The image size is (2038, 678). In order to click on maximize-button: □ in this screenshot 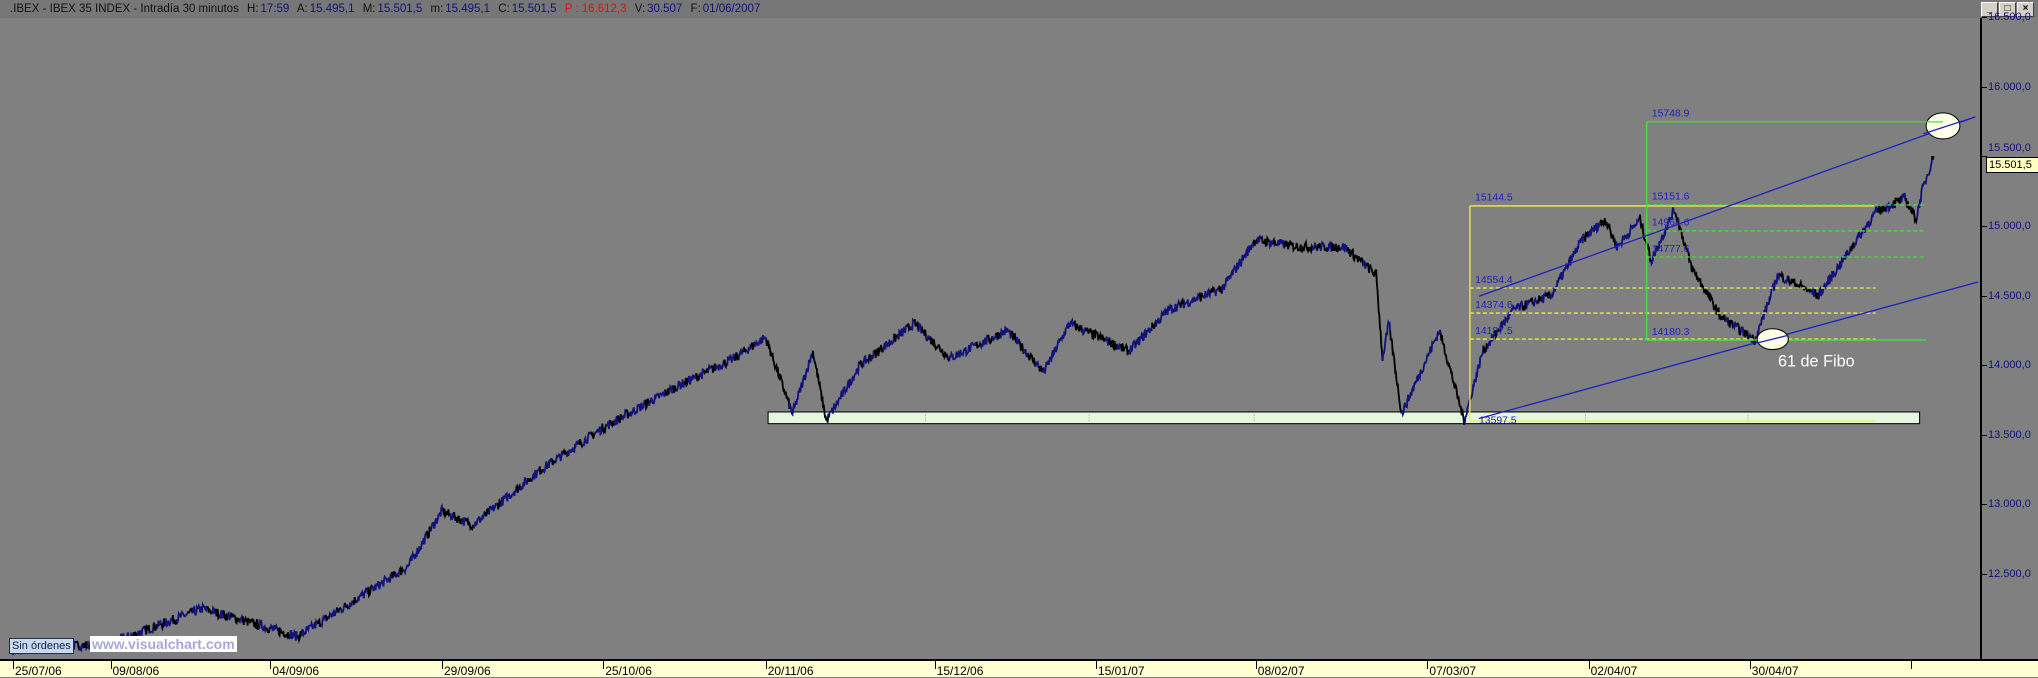, I will do `click(2007, 9)`.